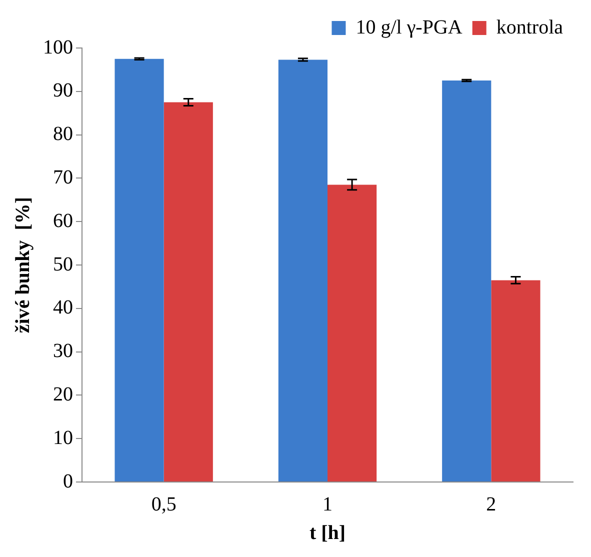 The height and width of the screenshot is (557, 591). I want to click on y-tick-label: 40, so click(63, 307).